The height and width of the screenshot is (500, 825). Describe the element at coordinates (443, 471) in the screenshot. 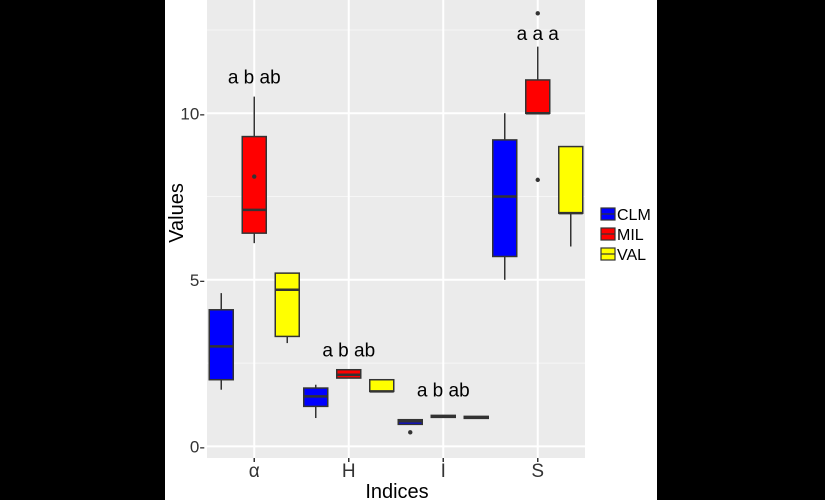

I see `x-tick-label: I` at that location.